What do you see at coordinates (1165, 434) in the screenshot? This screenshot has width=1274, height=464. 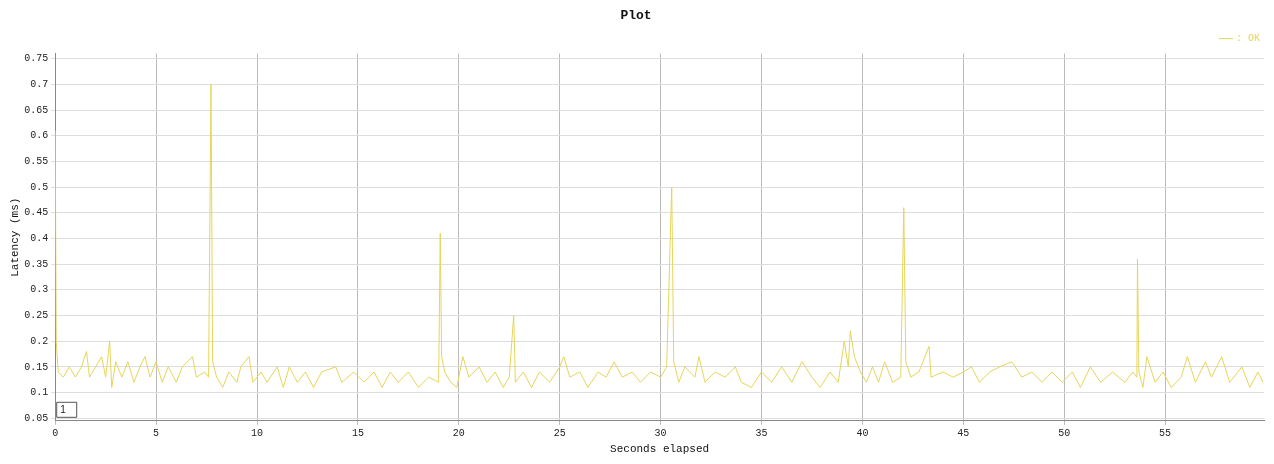 I see `x-tick-label: 55` at bounding box center [1165, 434].